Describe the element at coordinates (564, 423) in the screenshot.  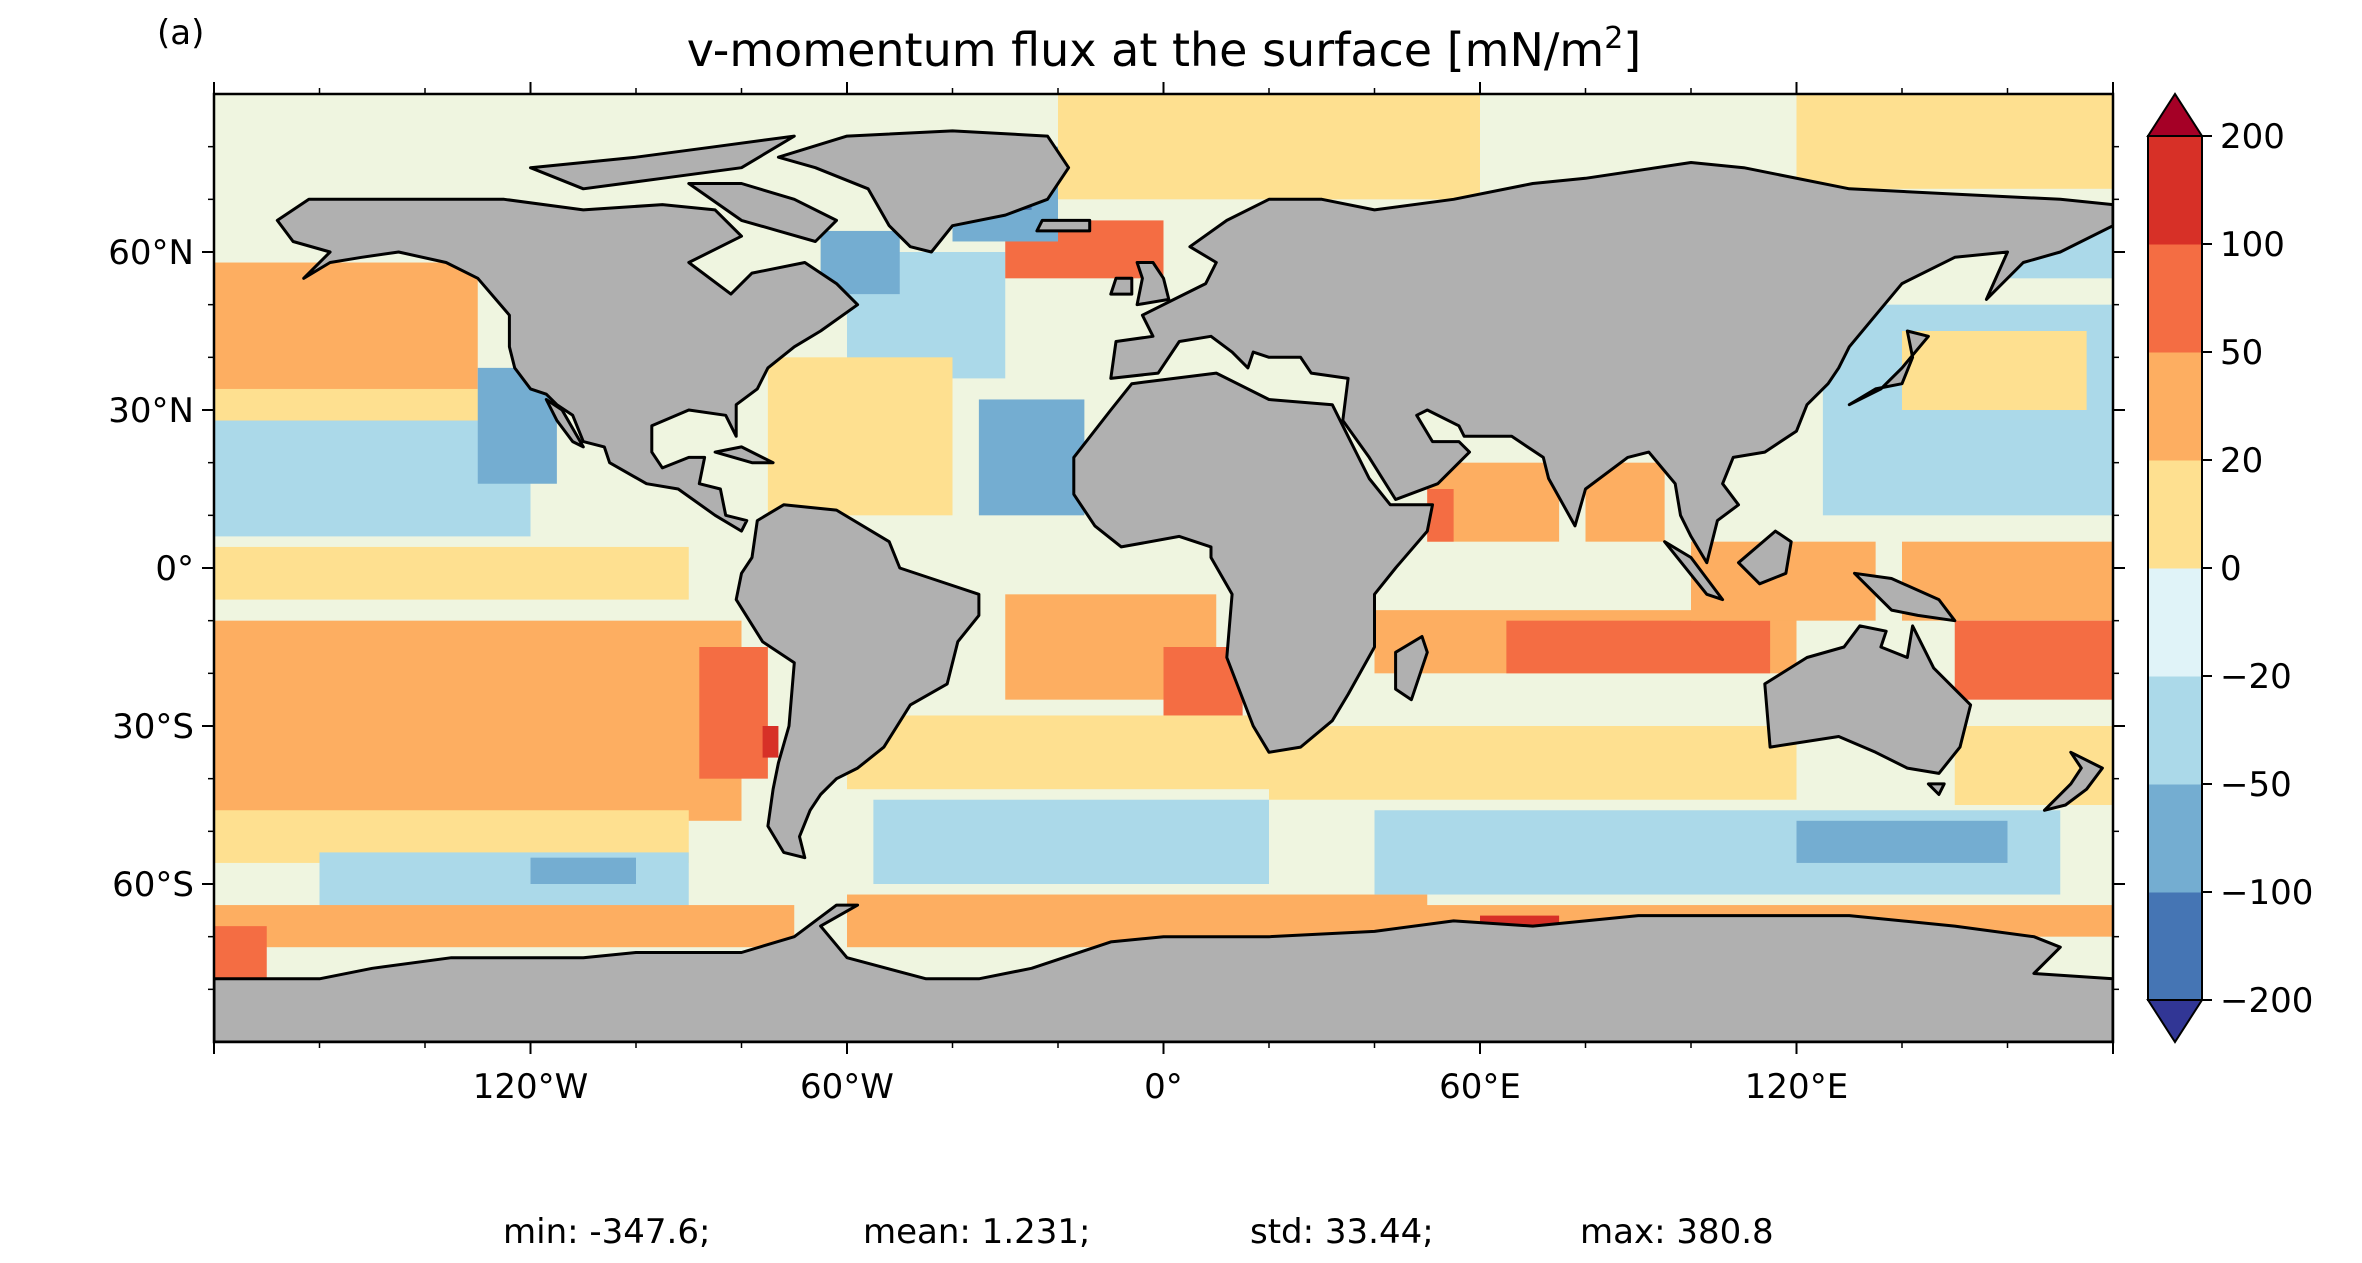
I see `land-baja-california` at that location.